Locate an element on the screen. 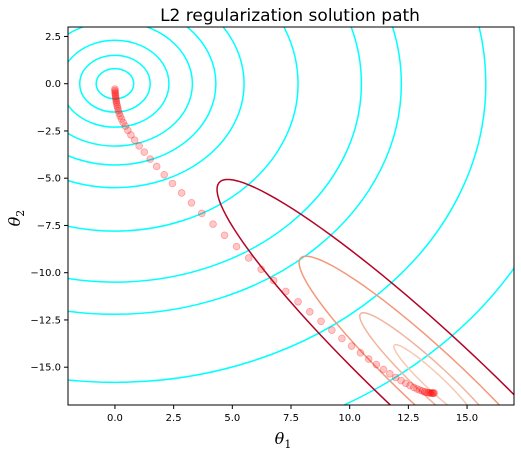 The image size is (521, 454). x-axis-label: θ1 is located at coordinates (283, 440).